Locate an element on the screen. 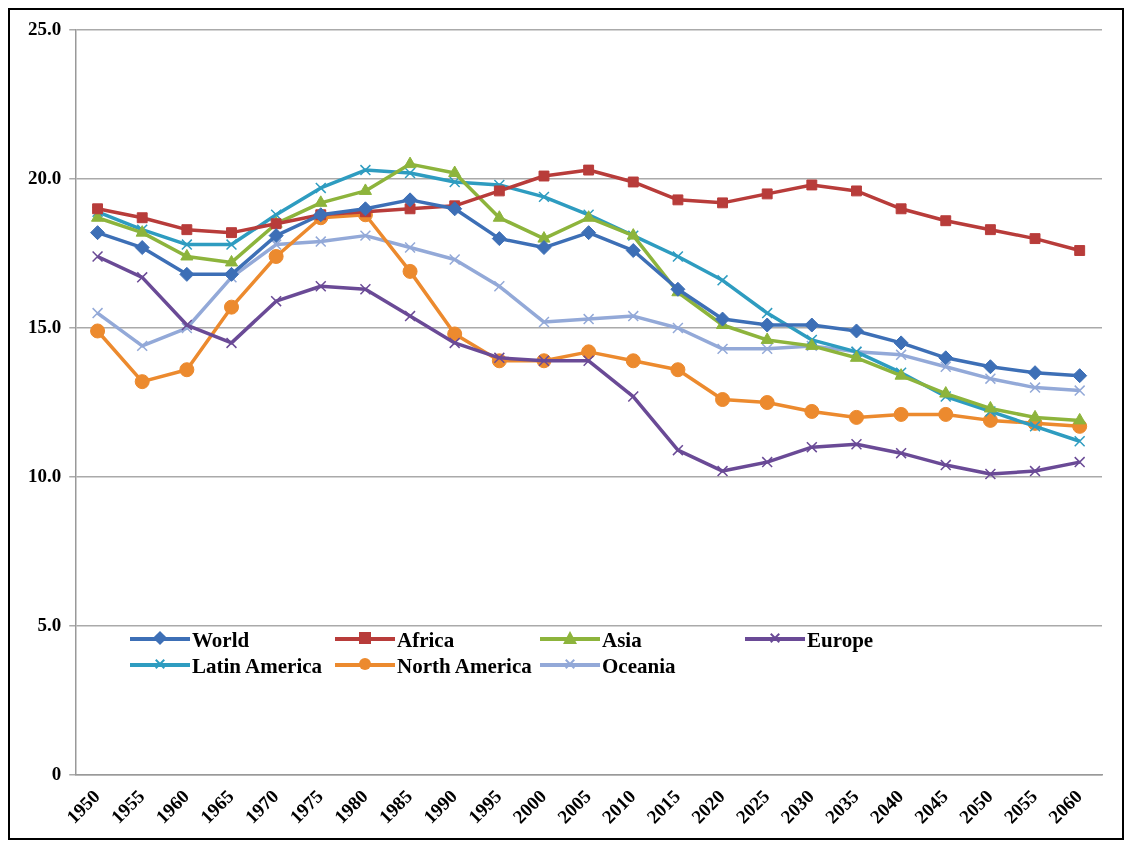 The height and width of the screenshot is (848, 1132). y-tick-label: 5.0 is located at coordinates (49, 624).